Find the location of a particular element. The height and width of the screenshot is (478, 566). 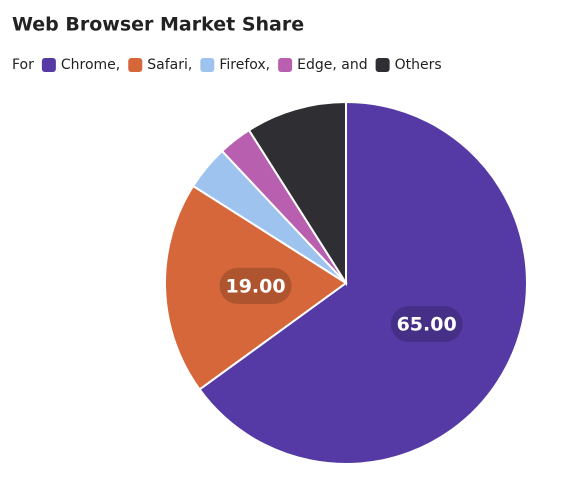

data-label: 65.00 is located at coordinates (427, 325).